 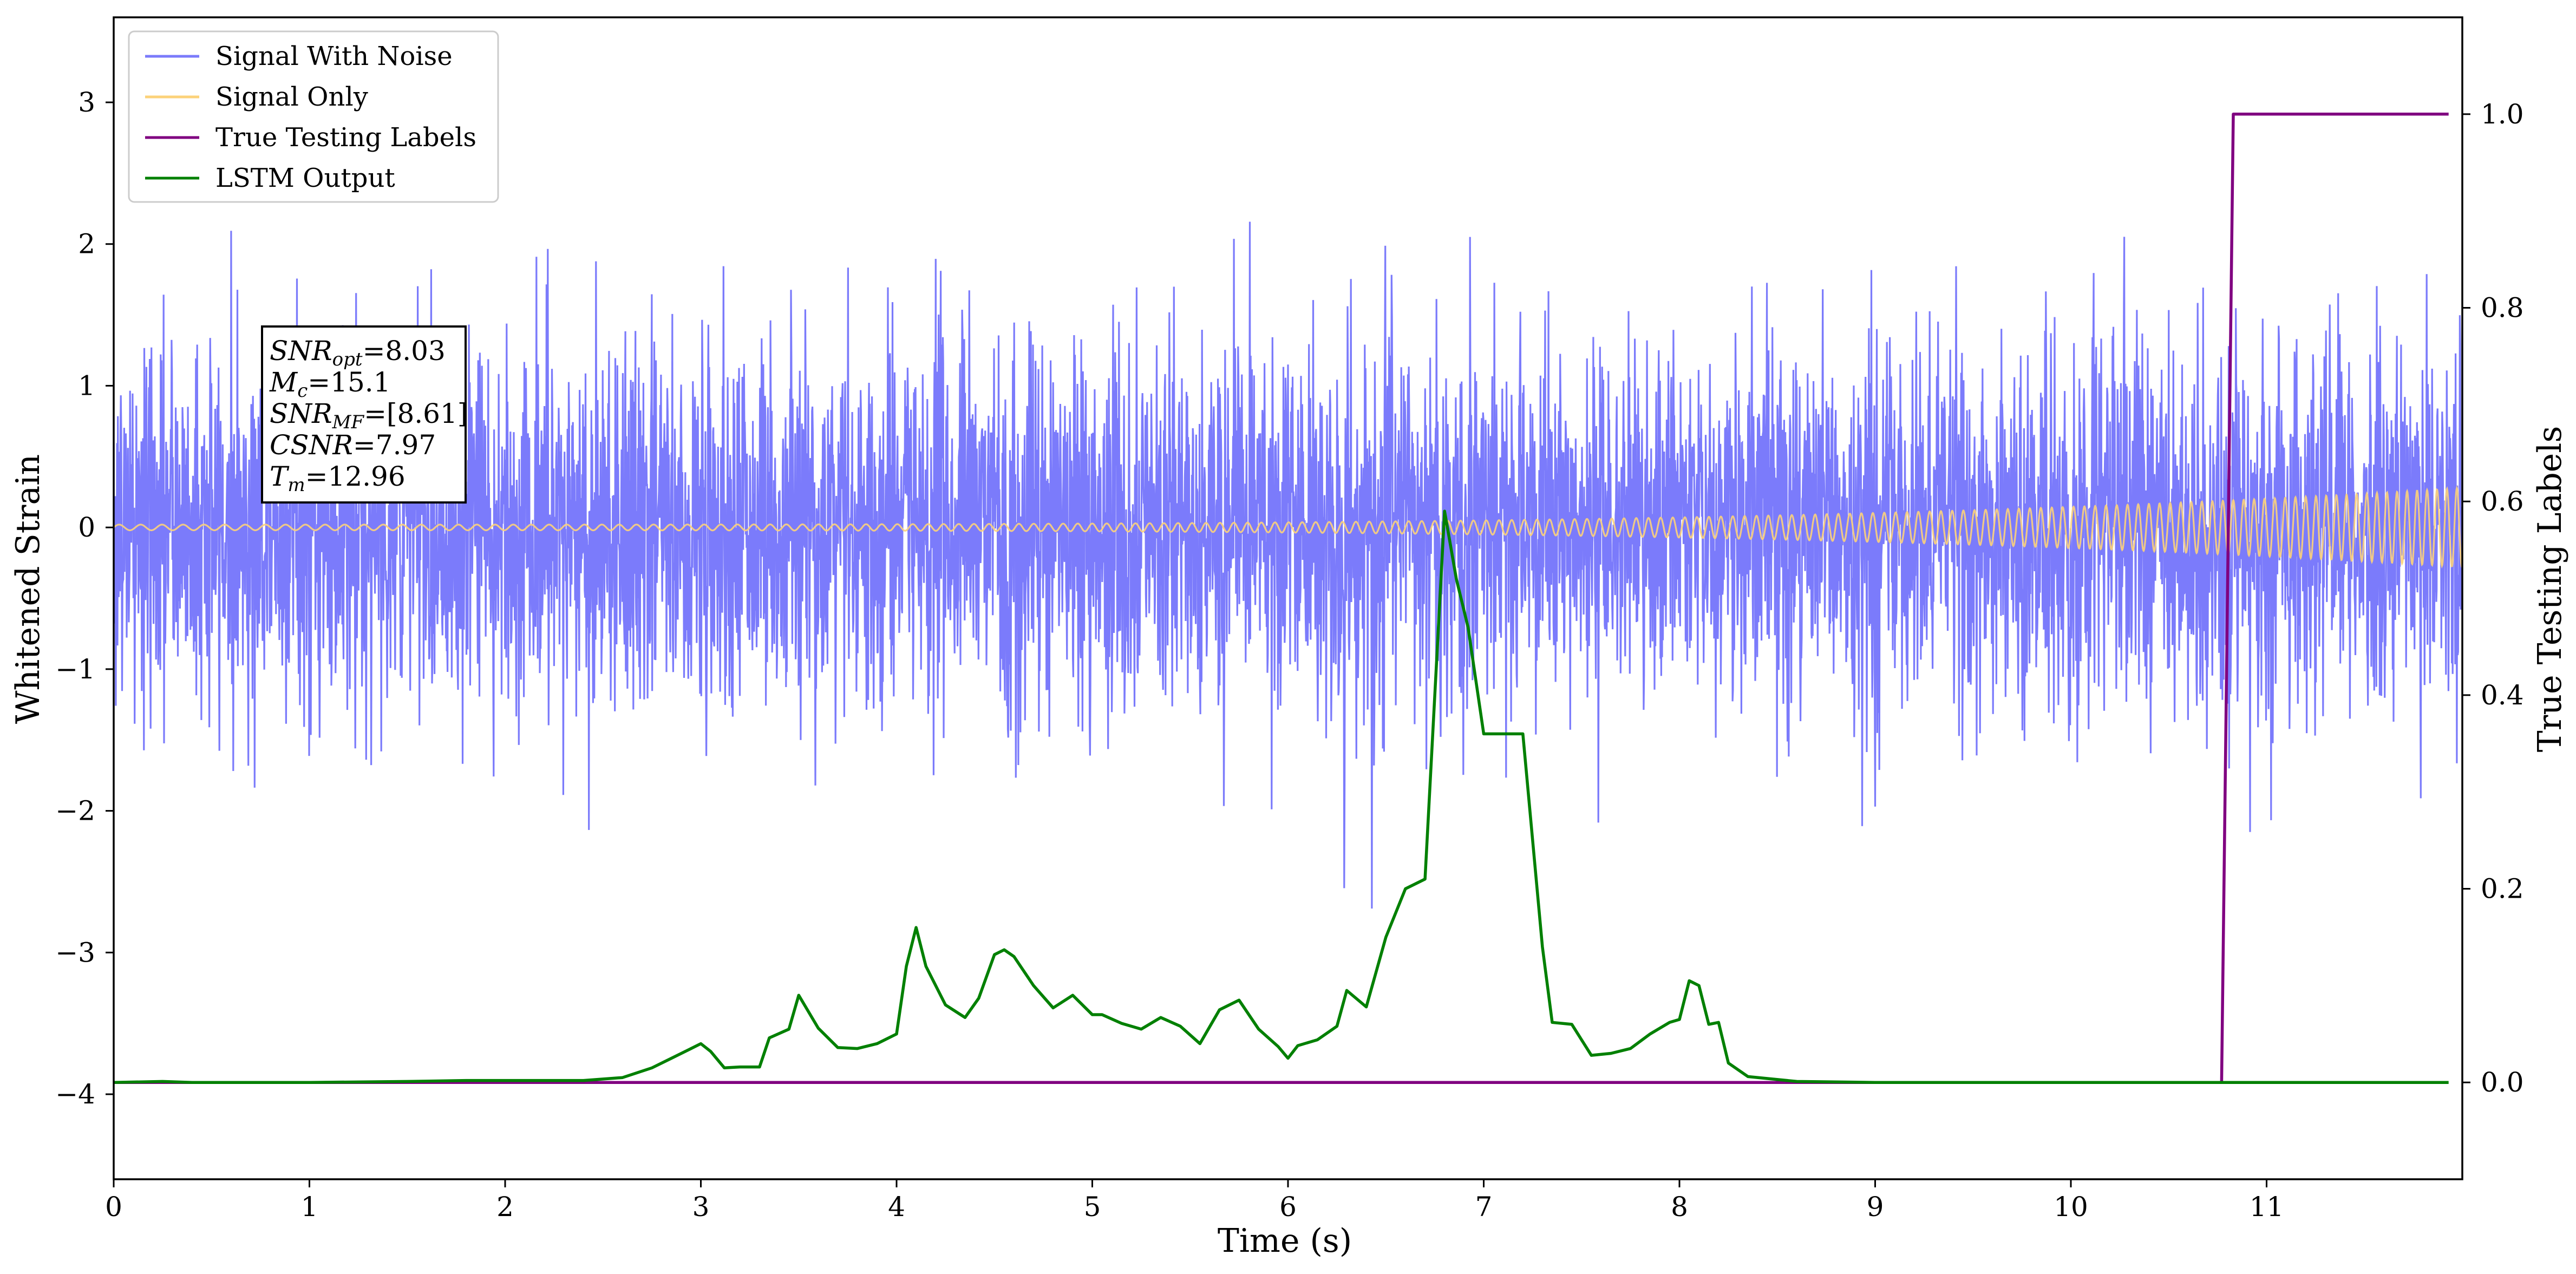 What do you see at coordinates (2502, 114) in the screenshot?
I see `y2-tick-label: 1.0` at bounding box center [2502, 114].